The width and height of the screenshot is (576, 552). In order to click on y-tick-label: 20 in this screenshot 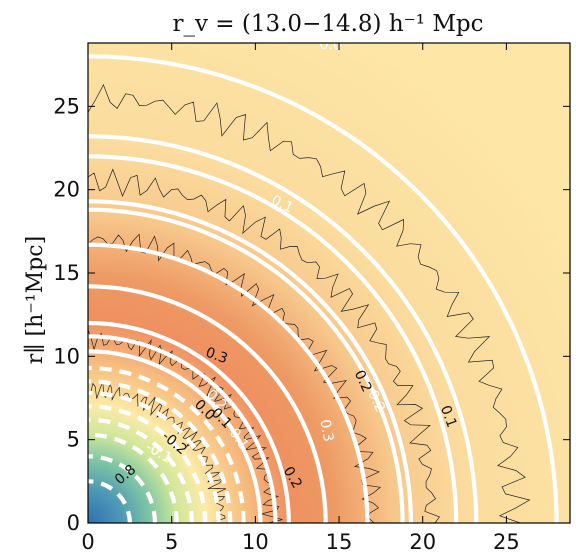, I will do `click(66, 190)`.